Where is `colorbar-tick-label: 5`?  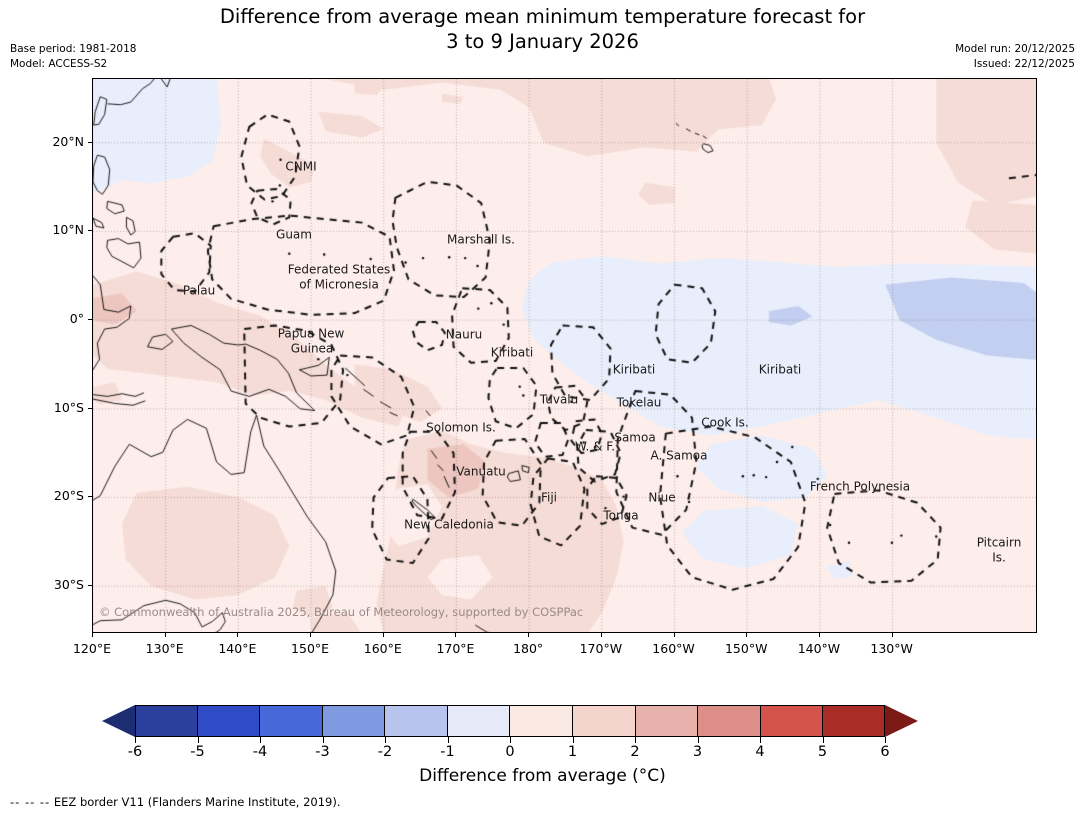 colorbar-tick-label: 5 is located at coordinates (822, 752).